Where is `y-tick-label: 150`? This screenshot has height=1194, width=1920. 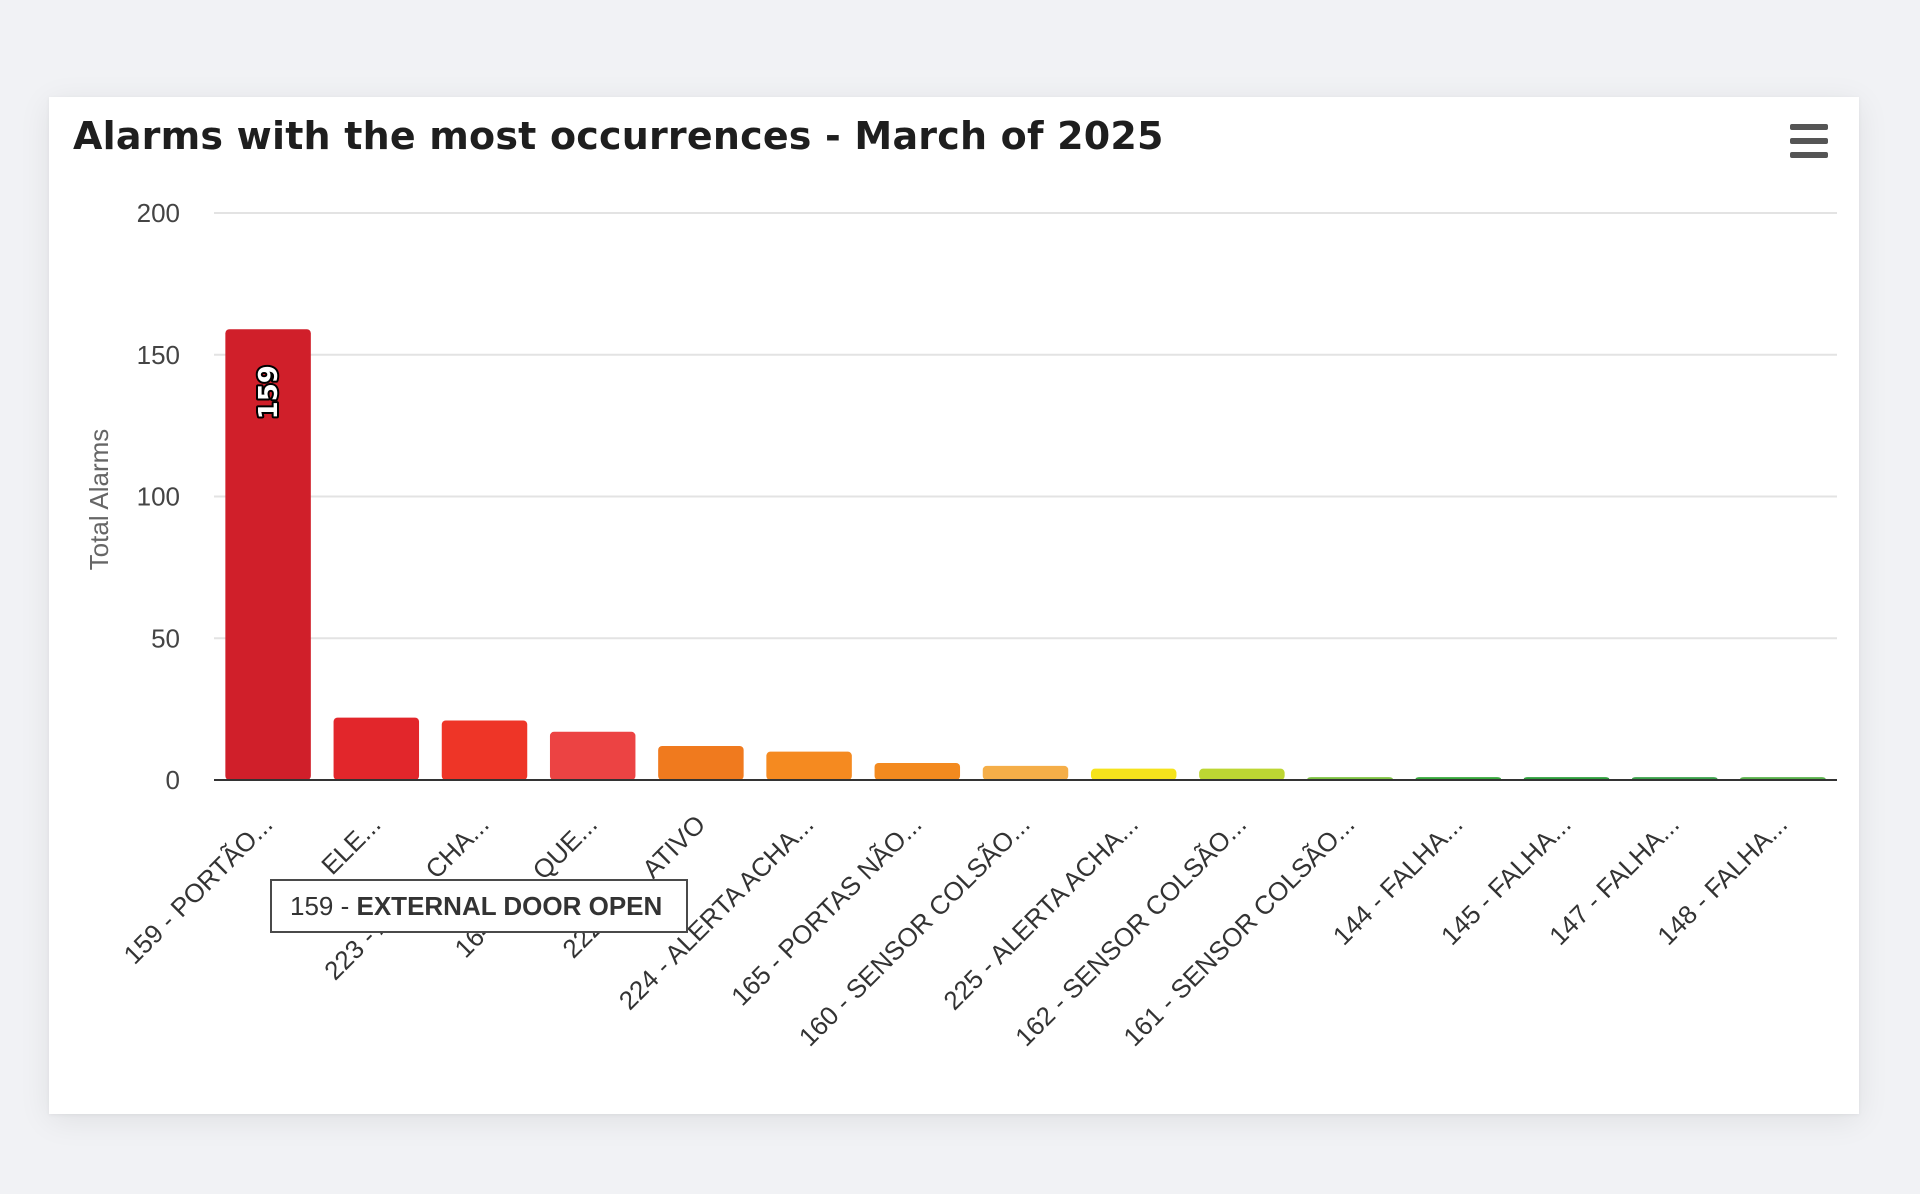 y-tick-label: 150 is located at coordinates (158, 355).